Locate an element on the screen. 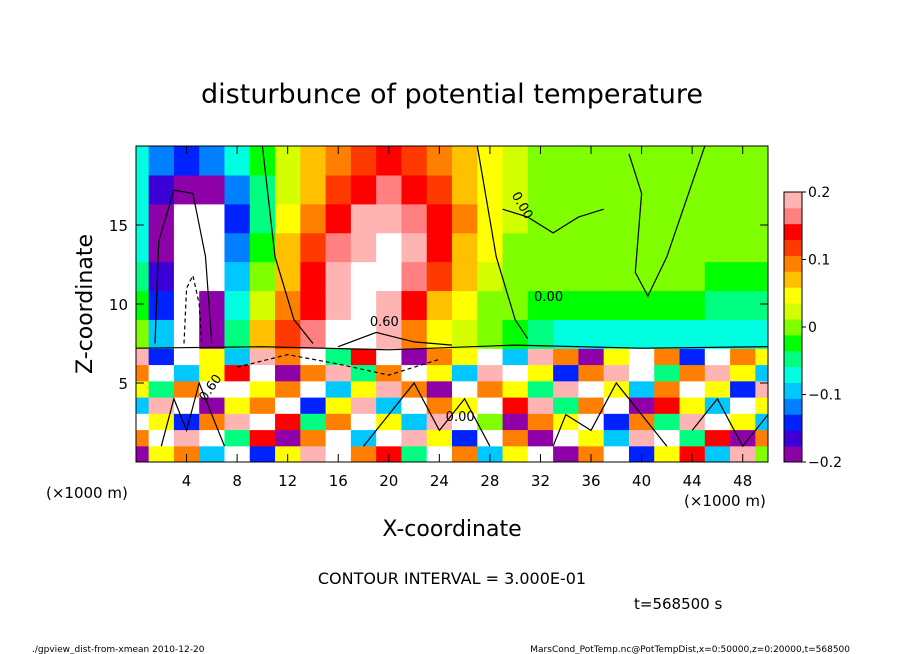 This screenshot has height=654, width=904. x-tick-label: 28 is located at coordinates (489, 481).